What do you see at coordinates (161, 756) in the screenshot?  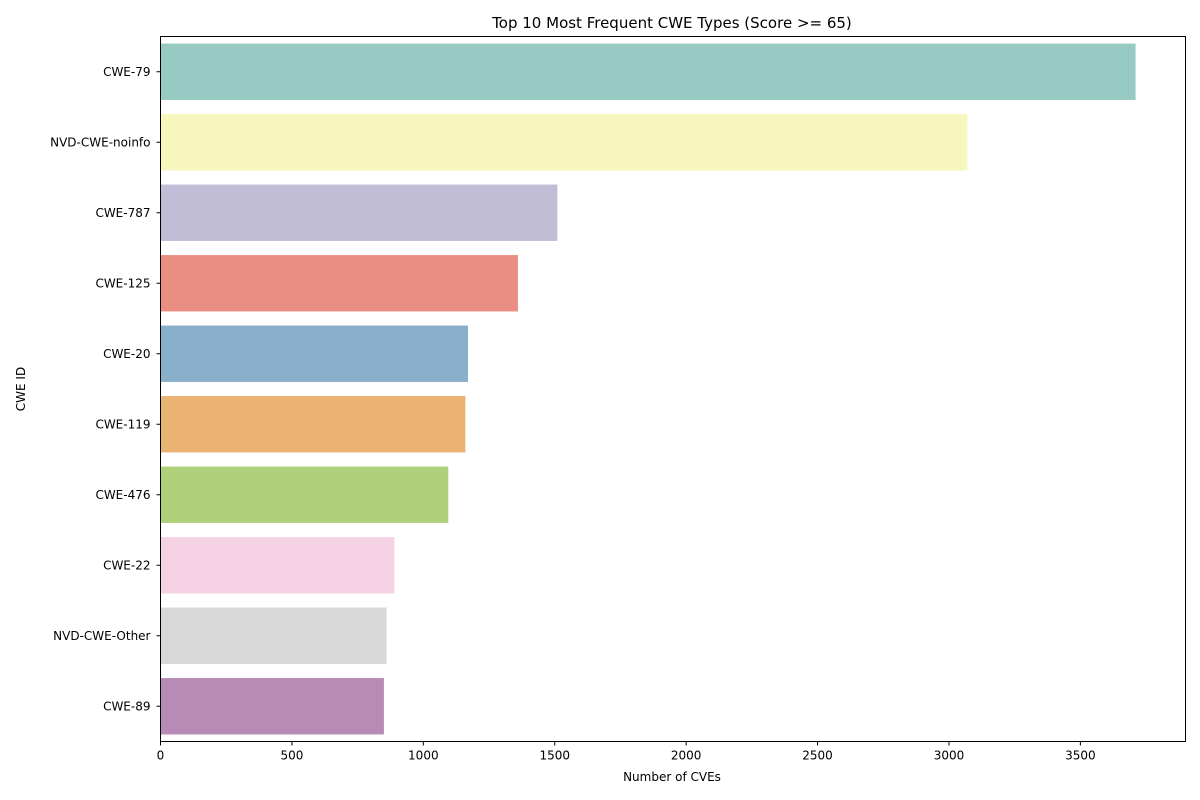 I see `x-tick-label: 0` at bounding box center [161, 756].